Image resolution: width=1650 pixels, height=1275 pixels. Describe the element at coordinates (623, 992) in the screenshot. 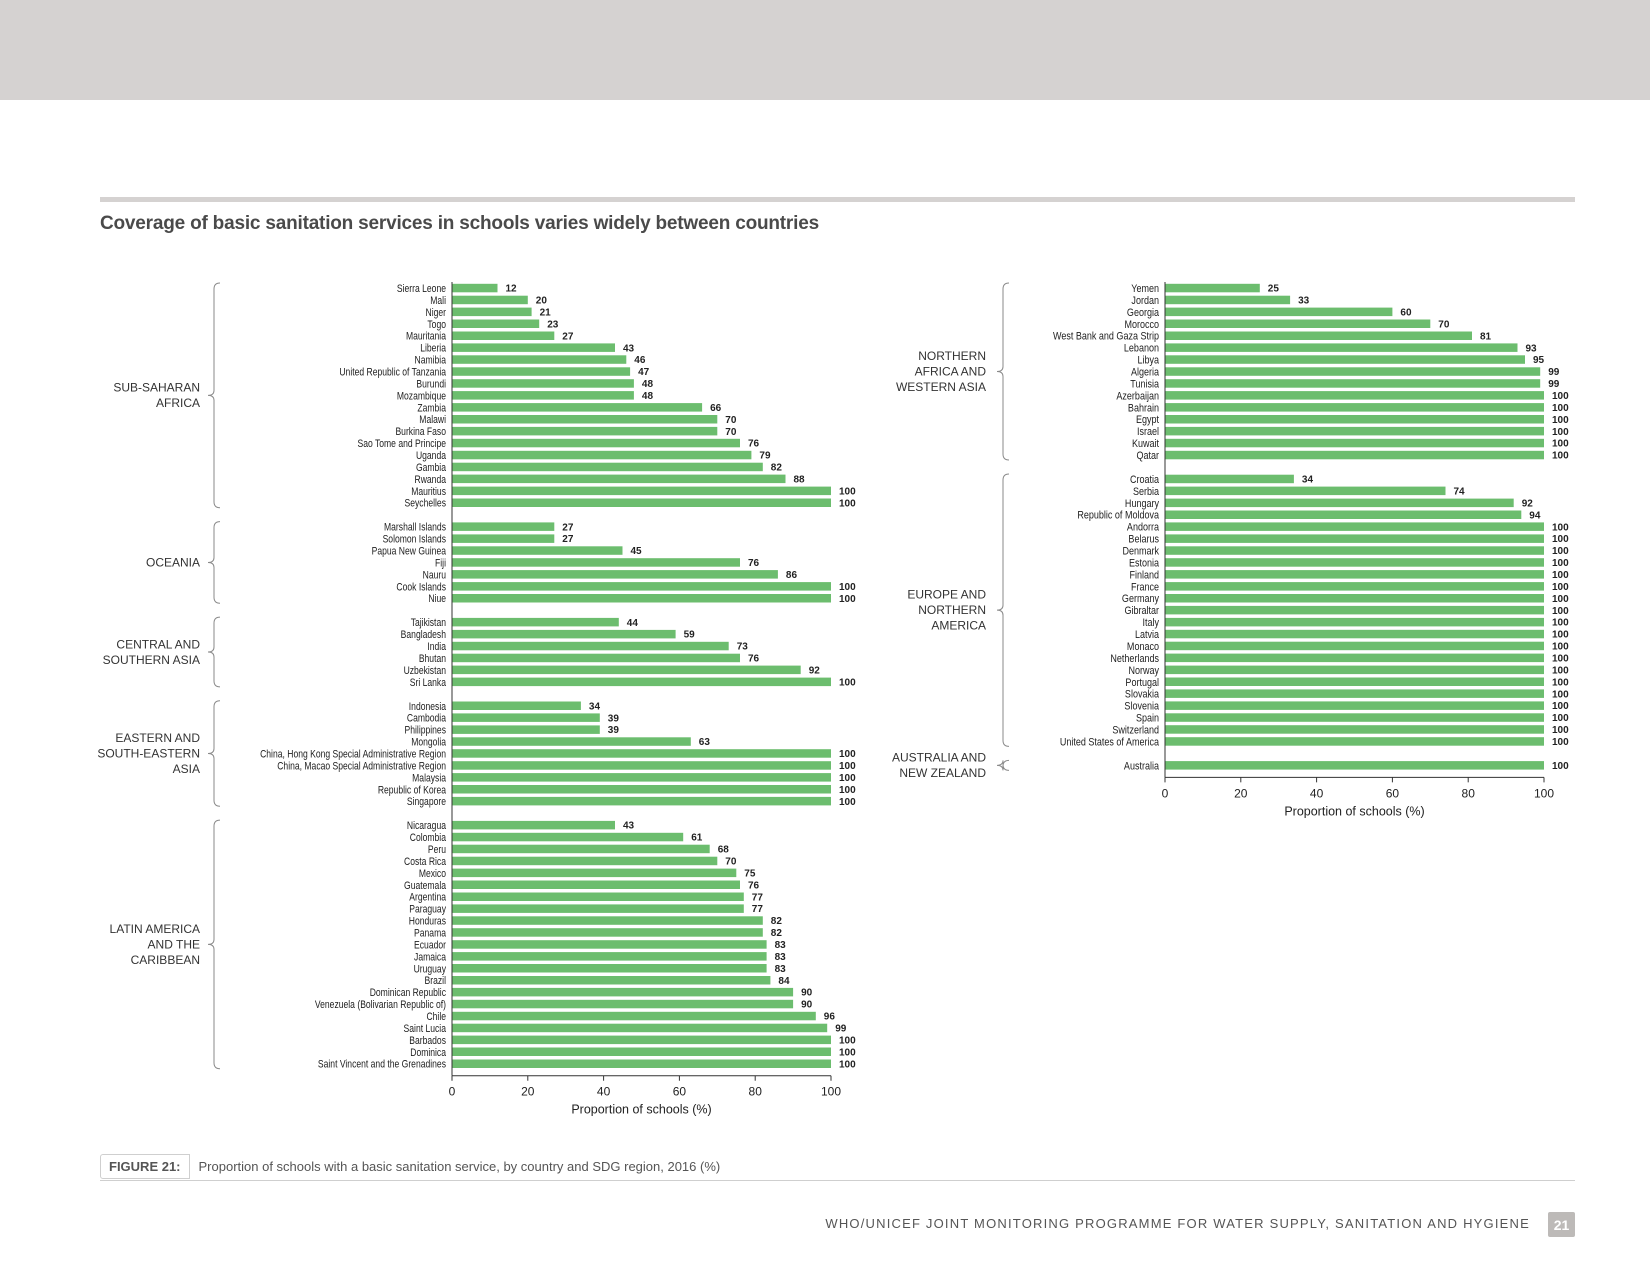

I see `bar-dominican-republic` at that location.